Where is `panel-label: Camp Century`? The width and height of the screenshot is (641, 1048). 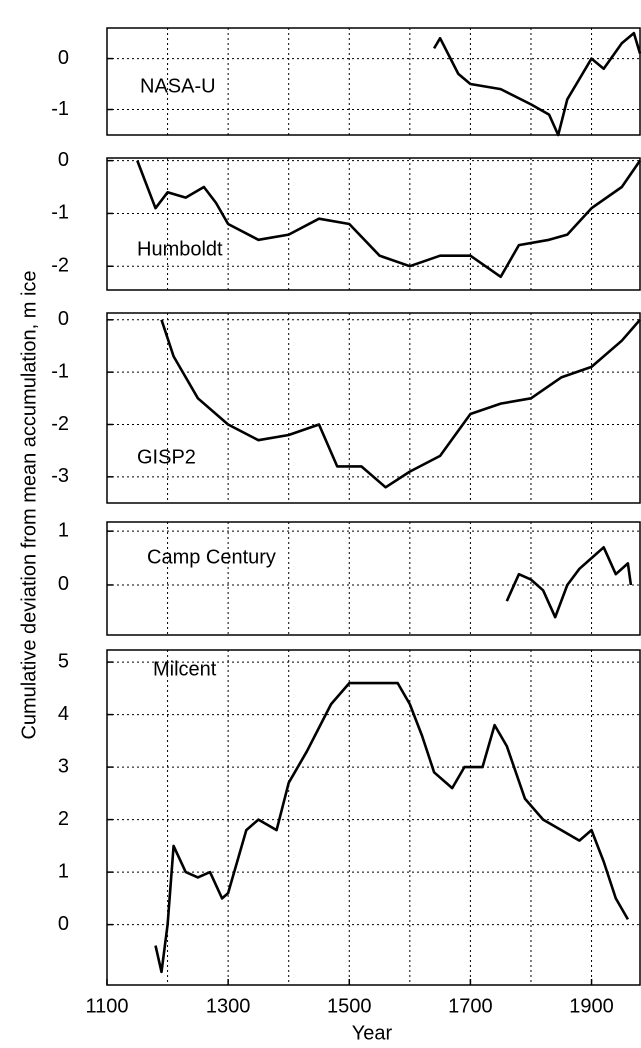
panel-label: Camp Century is located at coordinates (211, 557).